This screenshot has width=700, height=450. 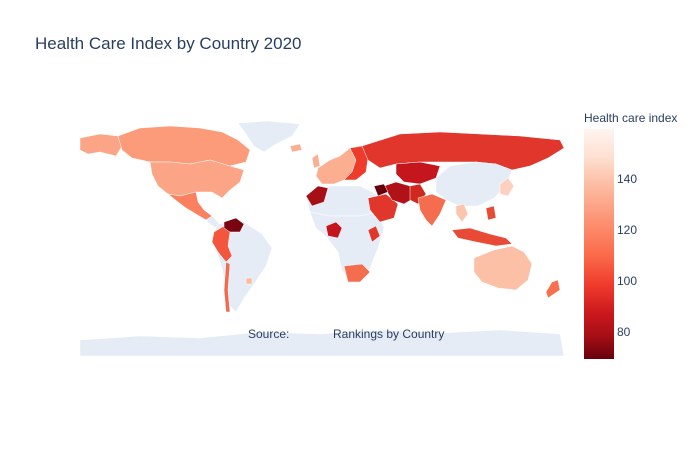 What do you see at coordinates (269, 136) in the screenshot?
I see `region-greenland` at bounding box center [269, 136].